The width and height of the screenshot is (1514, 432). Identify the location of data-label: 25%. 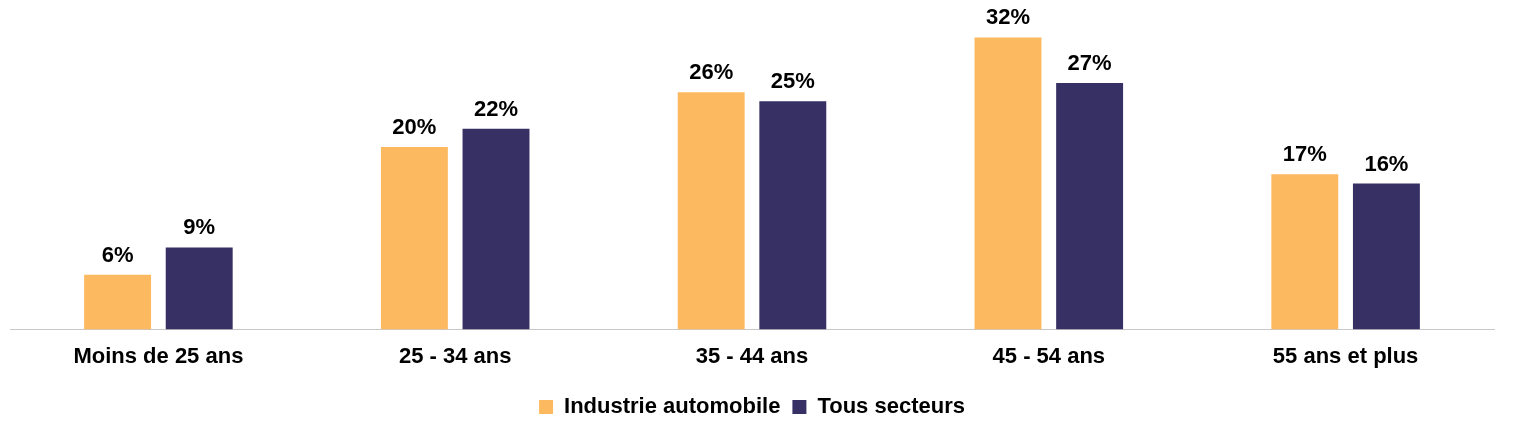
(792, 81).